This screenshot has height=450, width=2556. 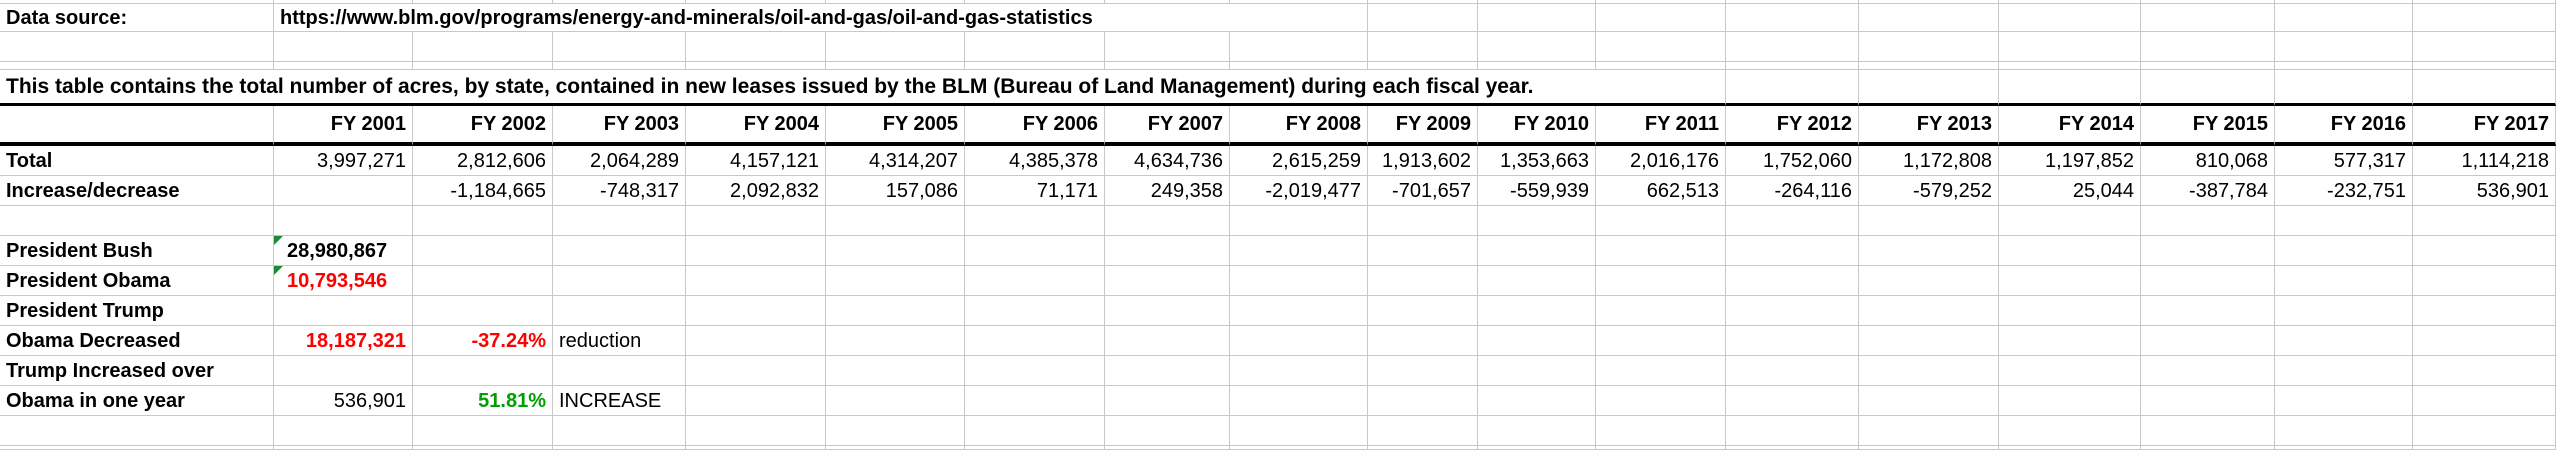 I want to click on cell-O1, so click(x=2070, y=2).